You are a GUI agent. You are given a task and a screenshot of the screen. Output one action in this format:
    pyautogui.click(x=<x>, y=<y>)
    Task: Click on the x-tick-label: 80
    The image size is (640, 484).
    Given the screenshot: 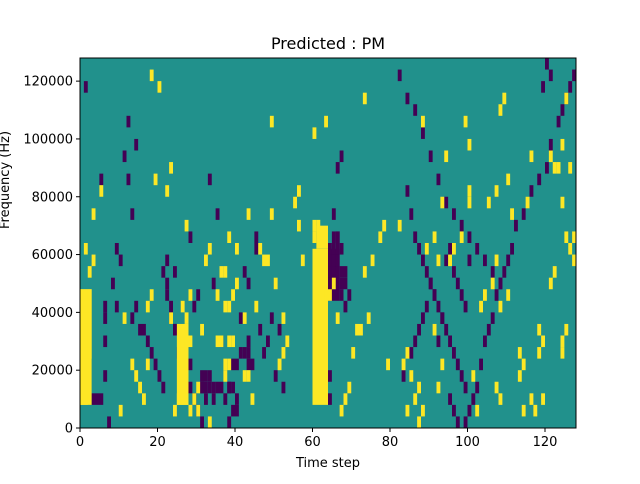 What is the action you would take?
    pyautogui.click(x=390, y=442)
    